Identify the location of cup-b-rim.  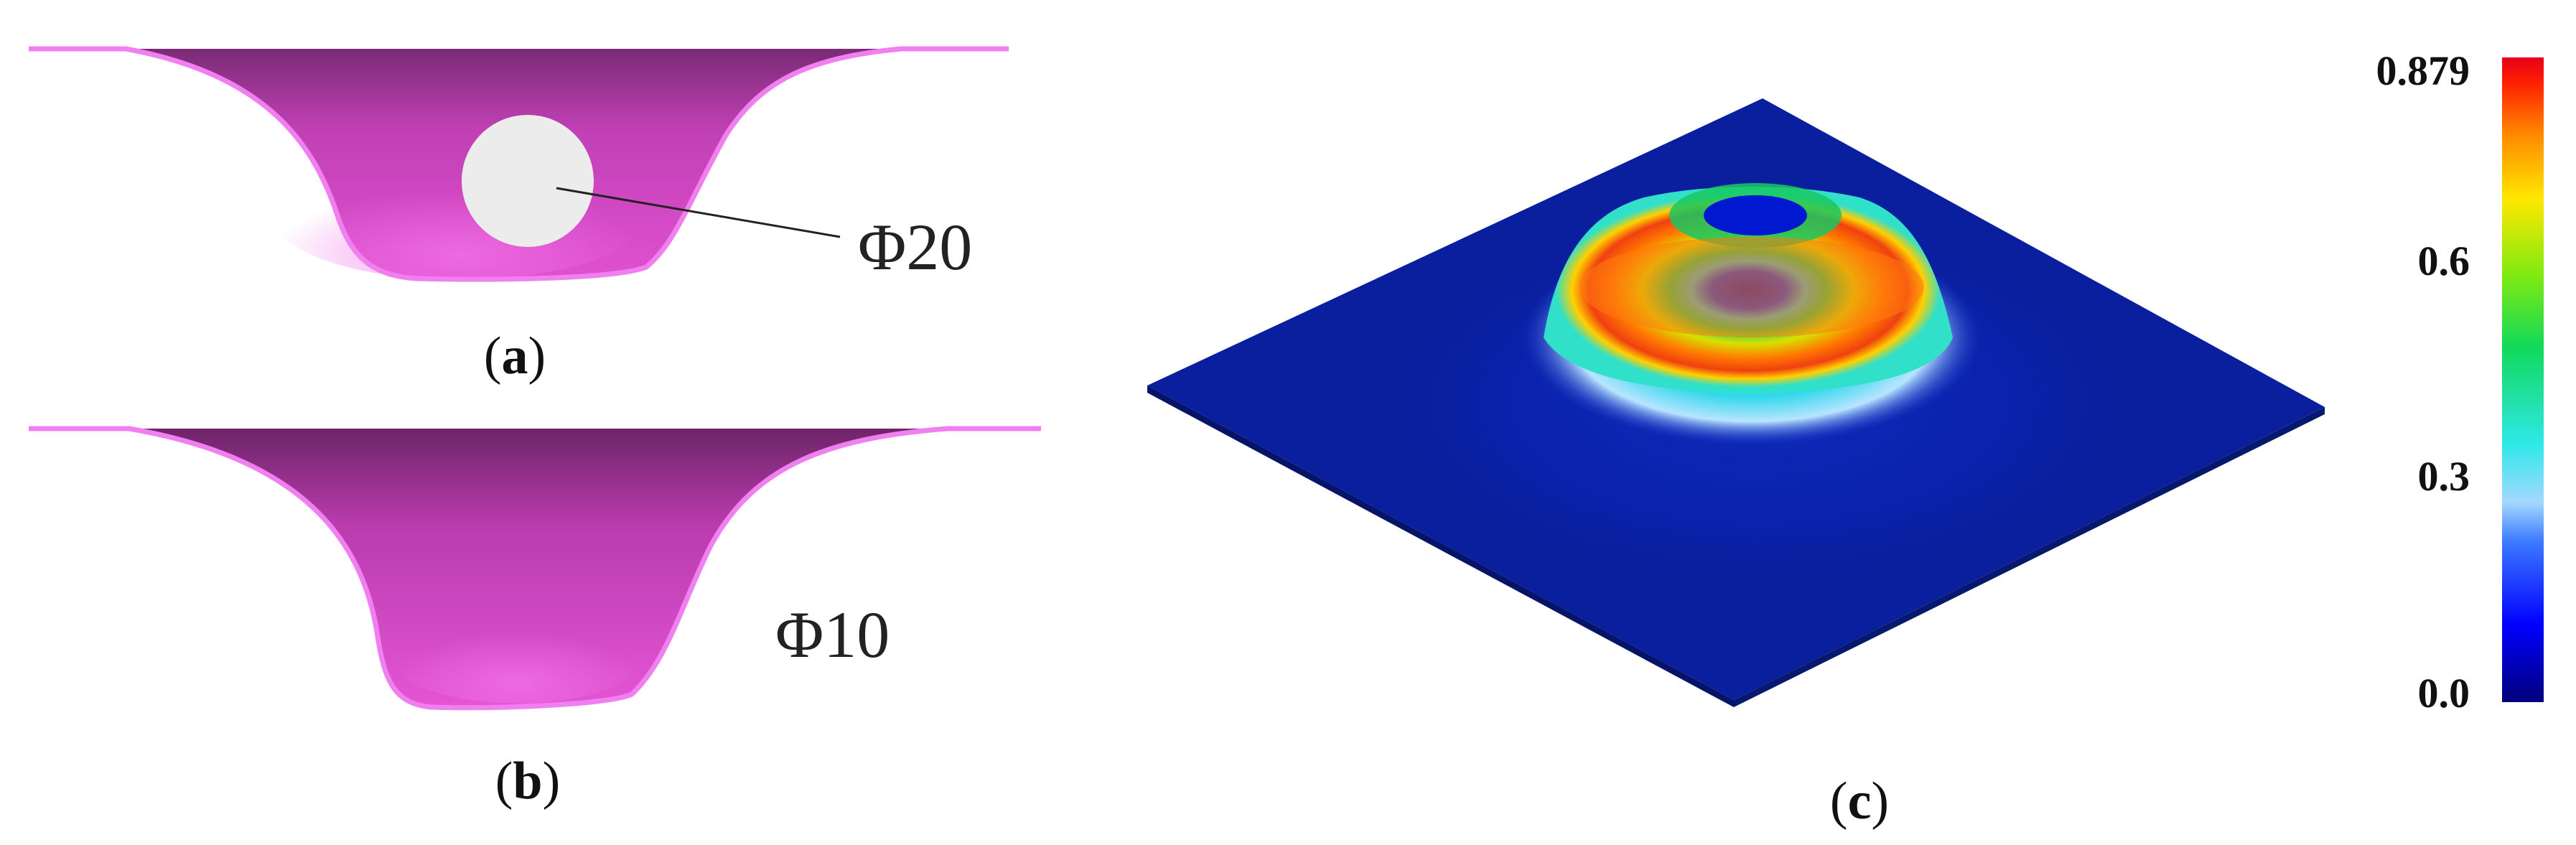
(535, 568).